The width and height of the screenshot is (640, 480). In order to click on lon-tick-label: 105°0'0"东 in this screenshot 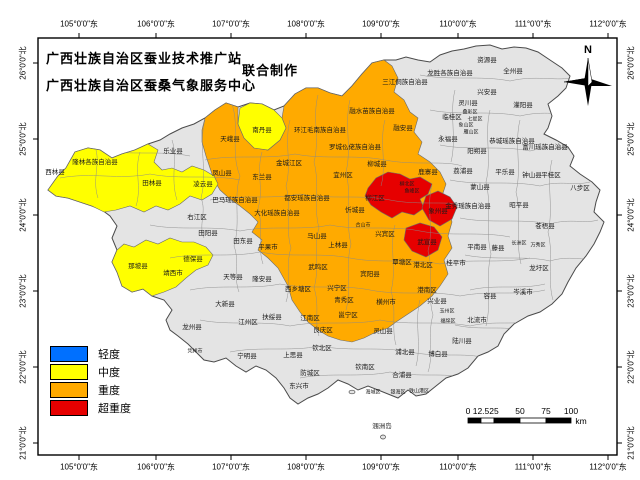, I will do `click(79, 24)`.